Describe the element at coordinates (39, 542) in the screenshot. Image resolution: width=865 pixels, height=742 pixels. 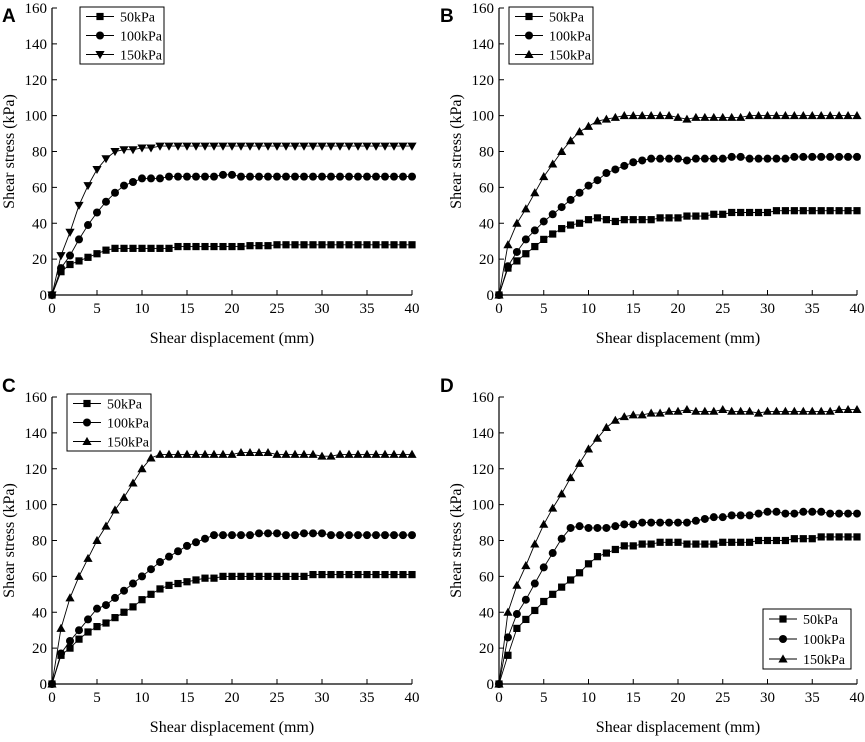
I see `y-tick-label: 80` at that location.